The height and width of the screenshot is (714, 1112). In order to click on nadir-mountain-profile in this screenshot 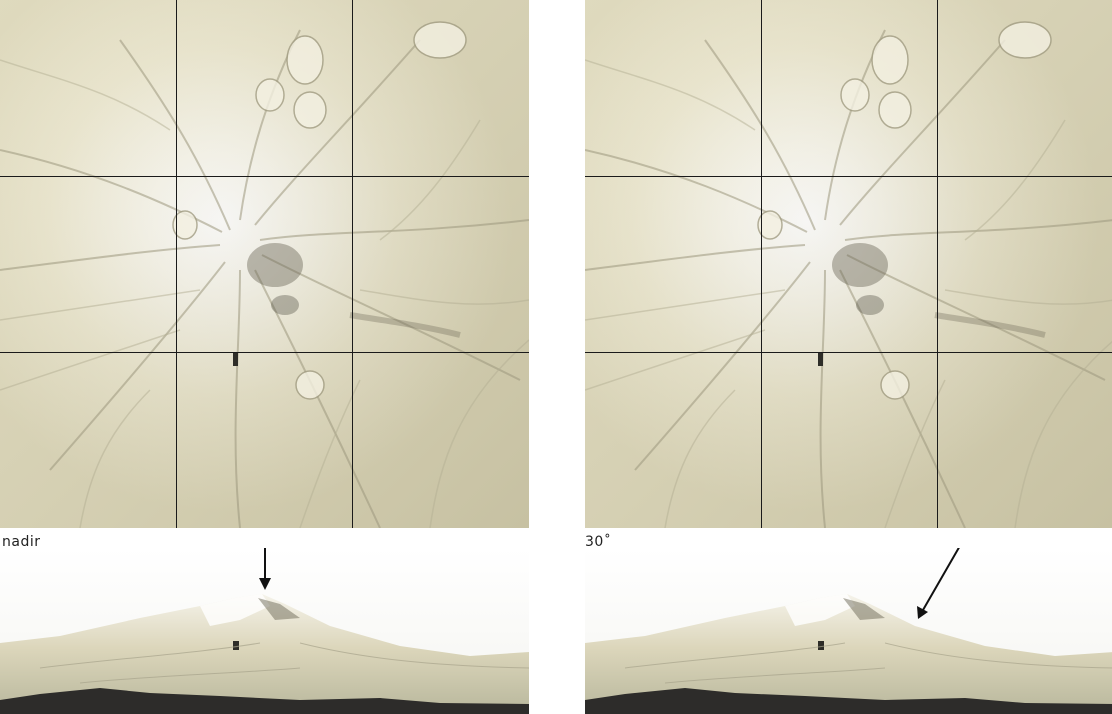, I will do `click(264, 631)`.